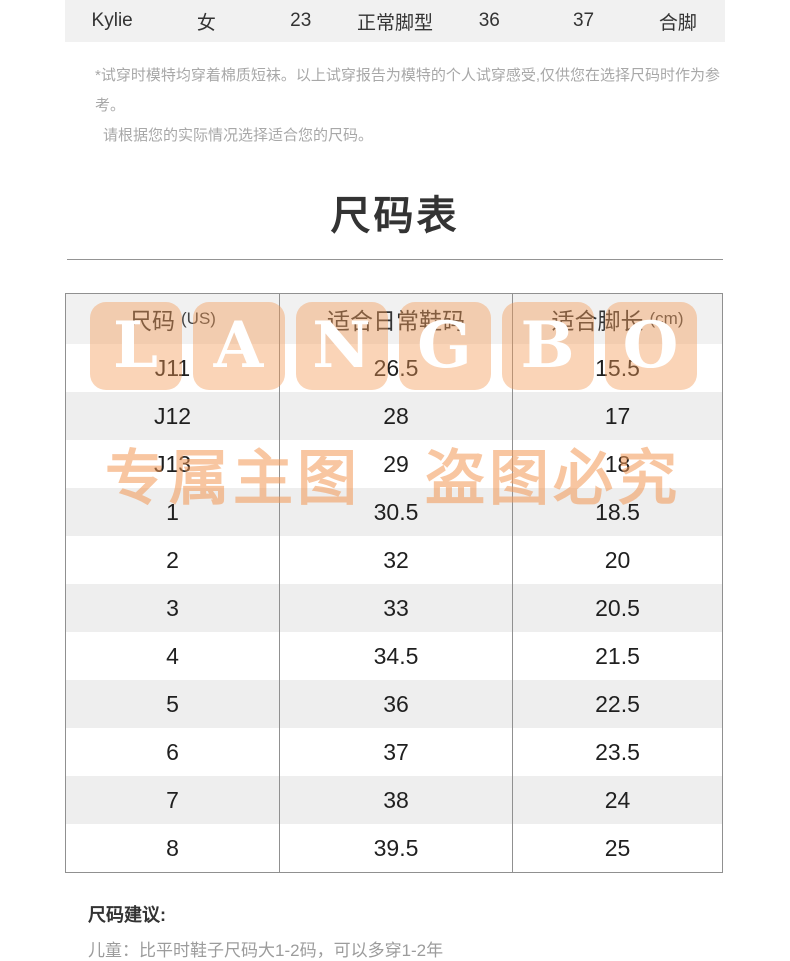 The height and width of the screenshot is (961, 790). I want to click on title-divider, so click(395, 259).